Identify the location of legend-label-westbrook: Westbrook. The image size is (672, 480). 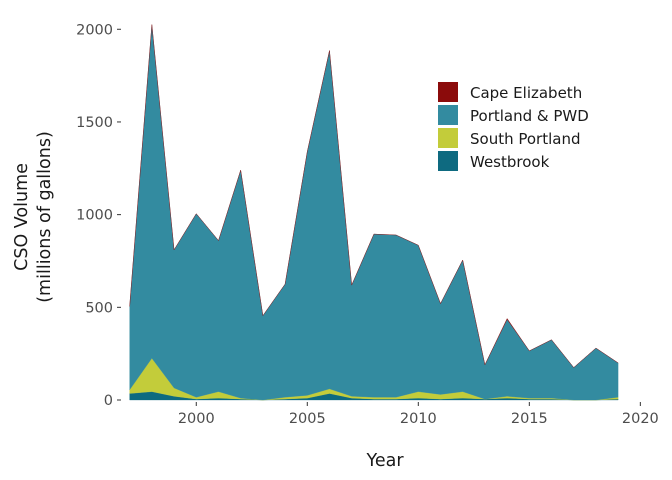
(510, 162).